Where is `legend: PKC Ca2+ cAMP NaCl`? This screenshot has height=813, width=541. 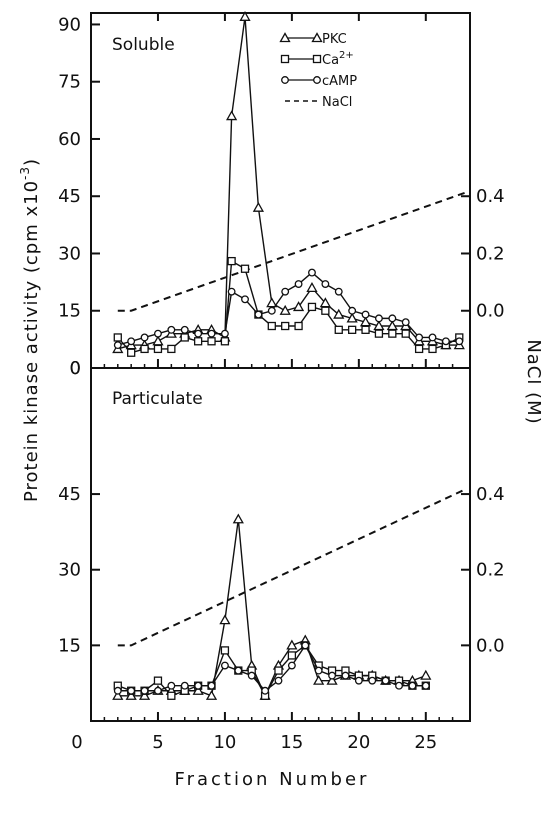 legend: PKC Ca2+ cAMP NaCl is located at coordinates (318, 71).